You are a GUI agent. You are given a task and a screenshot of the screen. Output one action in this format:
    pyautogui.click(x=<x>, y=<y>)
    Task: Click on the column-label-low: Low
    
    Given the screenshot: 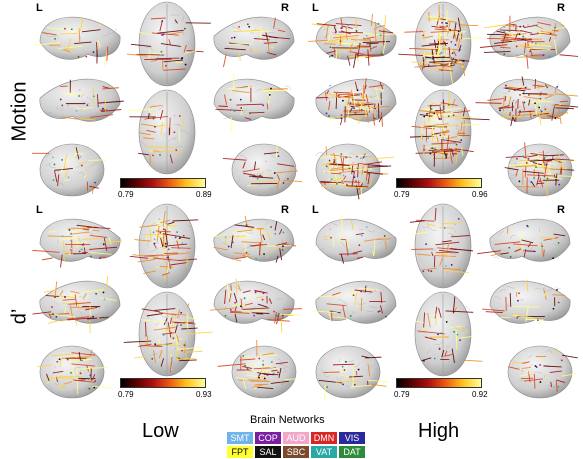 What is the action you would take?
    pyautogui.click(x=160, y=431)
    